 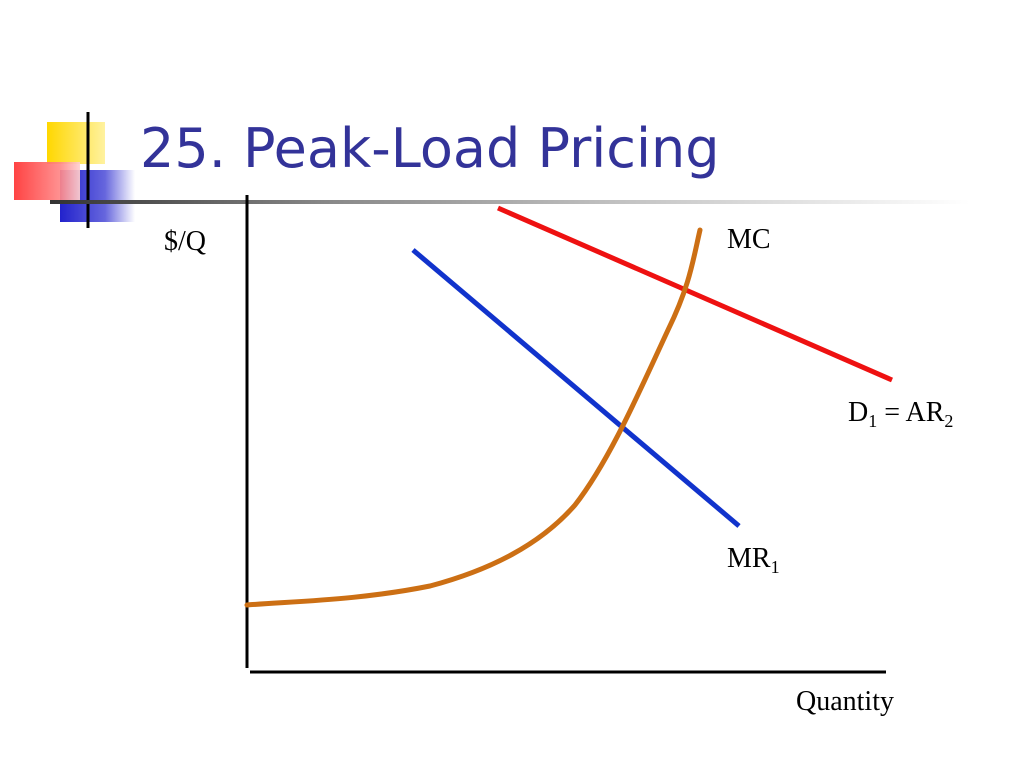 What do you see at coordinates (695, 294) in the screenshot?
I see `demand-curve-d1` at bounding box center [695, 294].